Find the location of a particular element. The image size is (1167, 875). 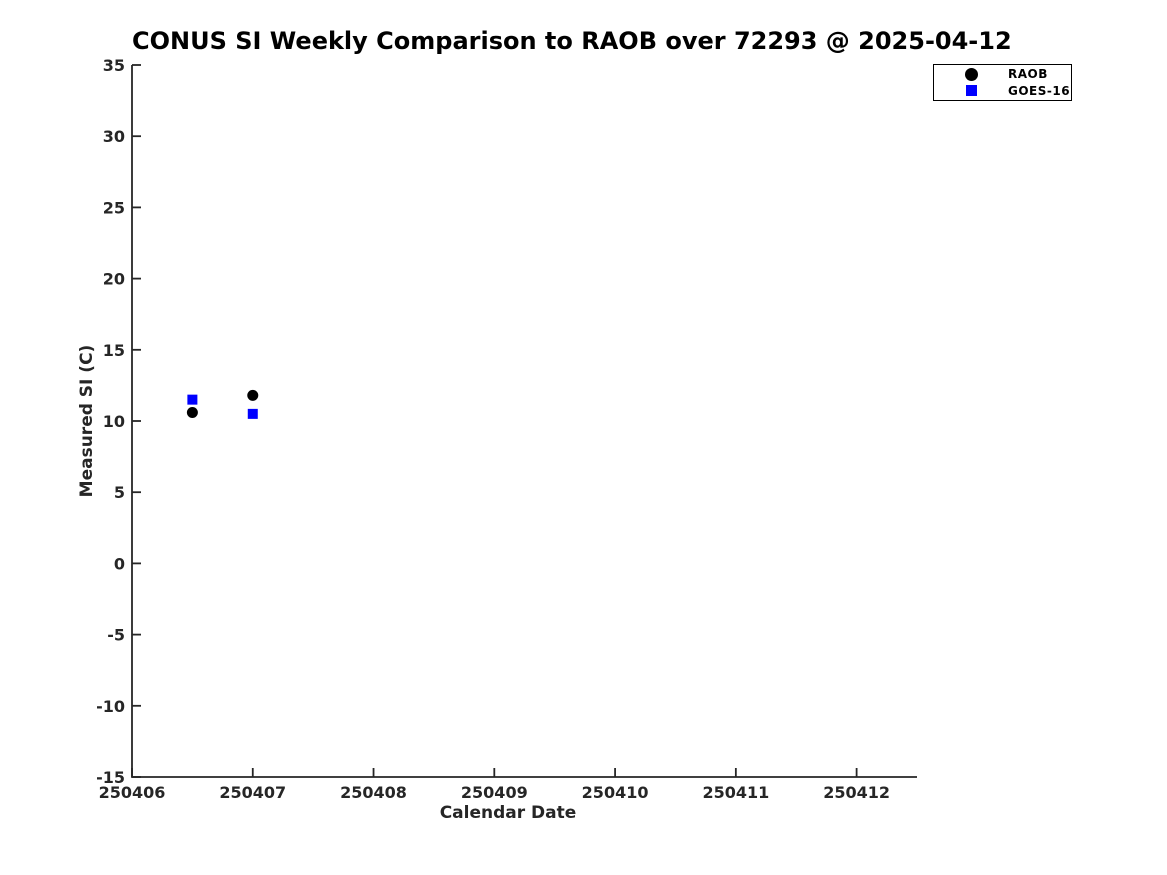

goes-16-square-icon is located at coordinates (971, 91).